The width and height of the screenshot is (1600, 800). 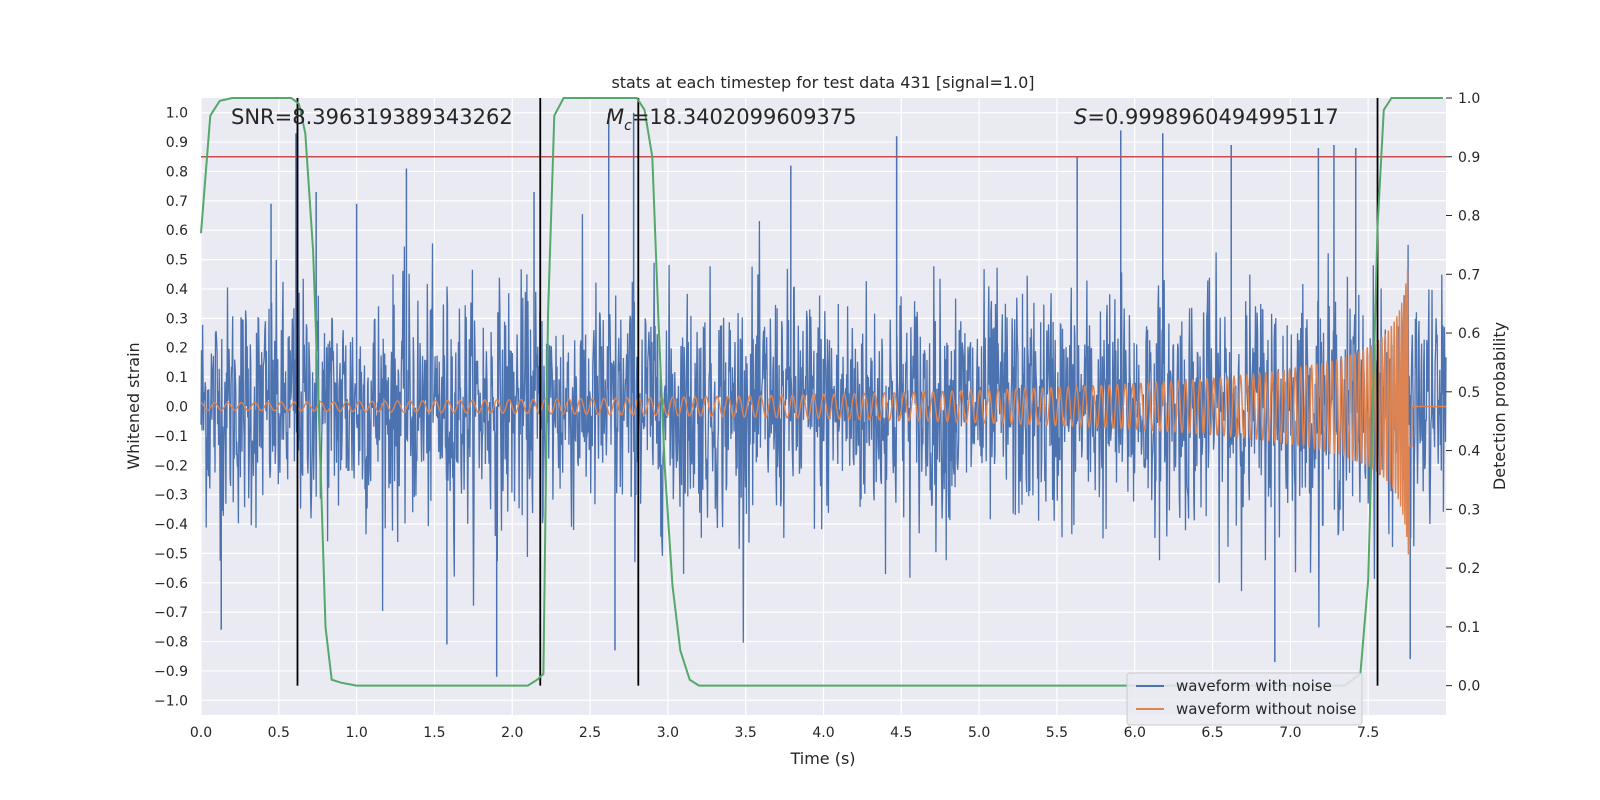 I want to click on annotation-mc-sub: c, so click(x=628, y=126).